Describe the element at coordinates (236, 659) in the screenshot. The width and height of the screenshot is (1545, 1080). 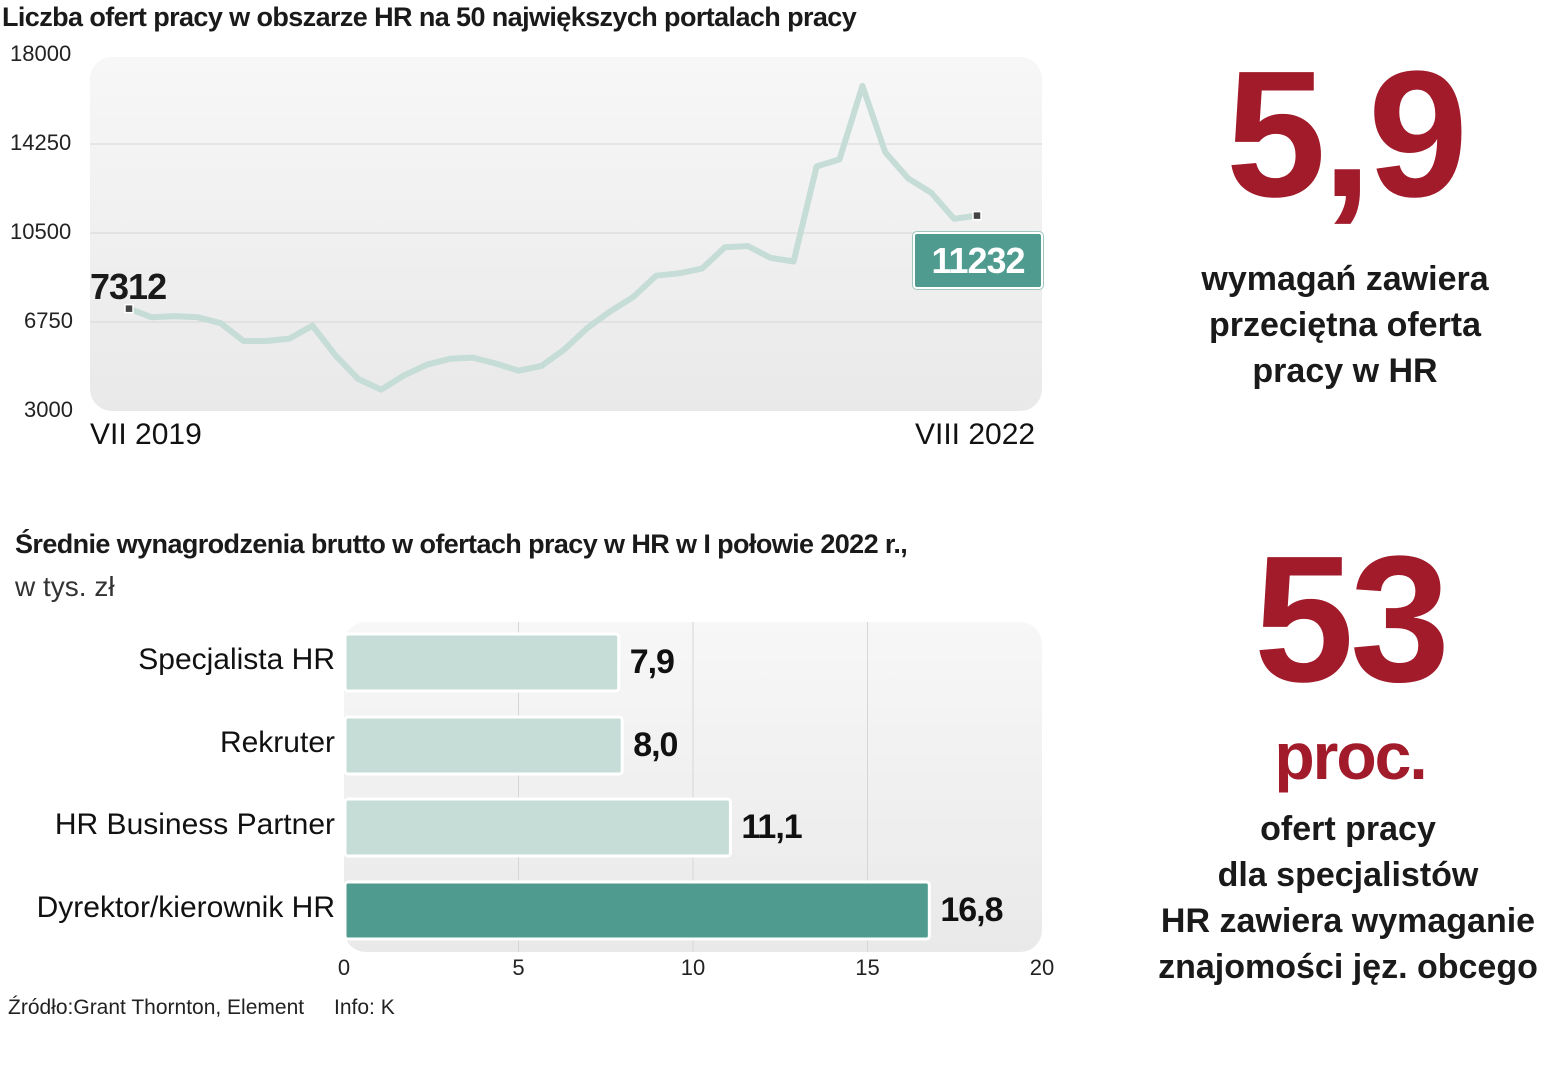
I see `bar-category-label: Specjalista HR` at that location.